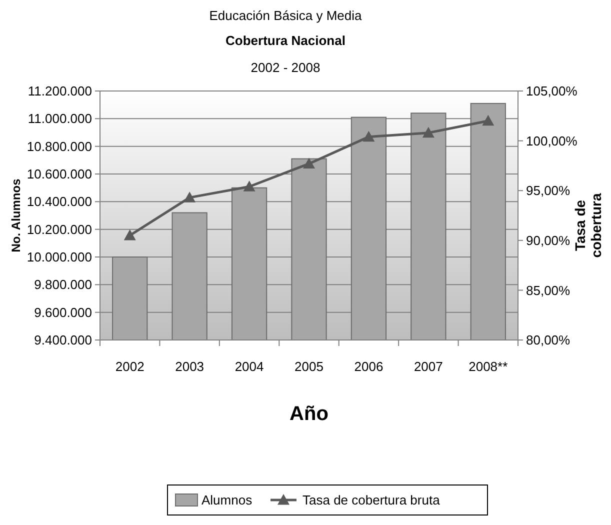  I want to click on x-tick-label: 2006, so click(369, 366).